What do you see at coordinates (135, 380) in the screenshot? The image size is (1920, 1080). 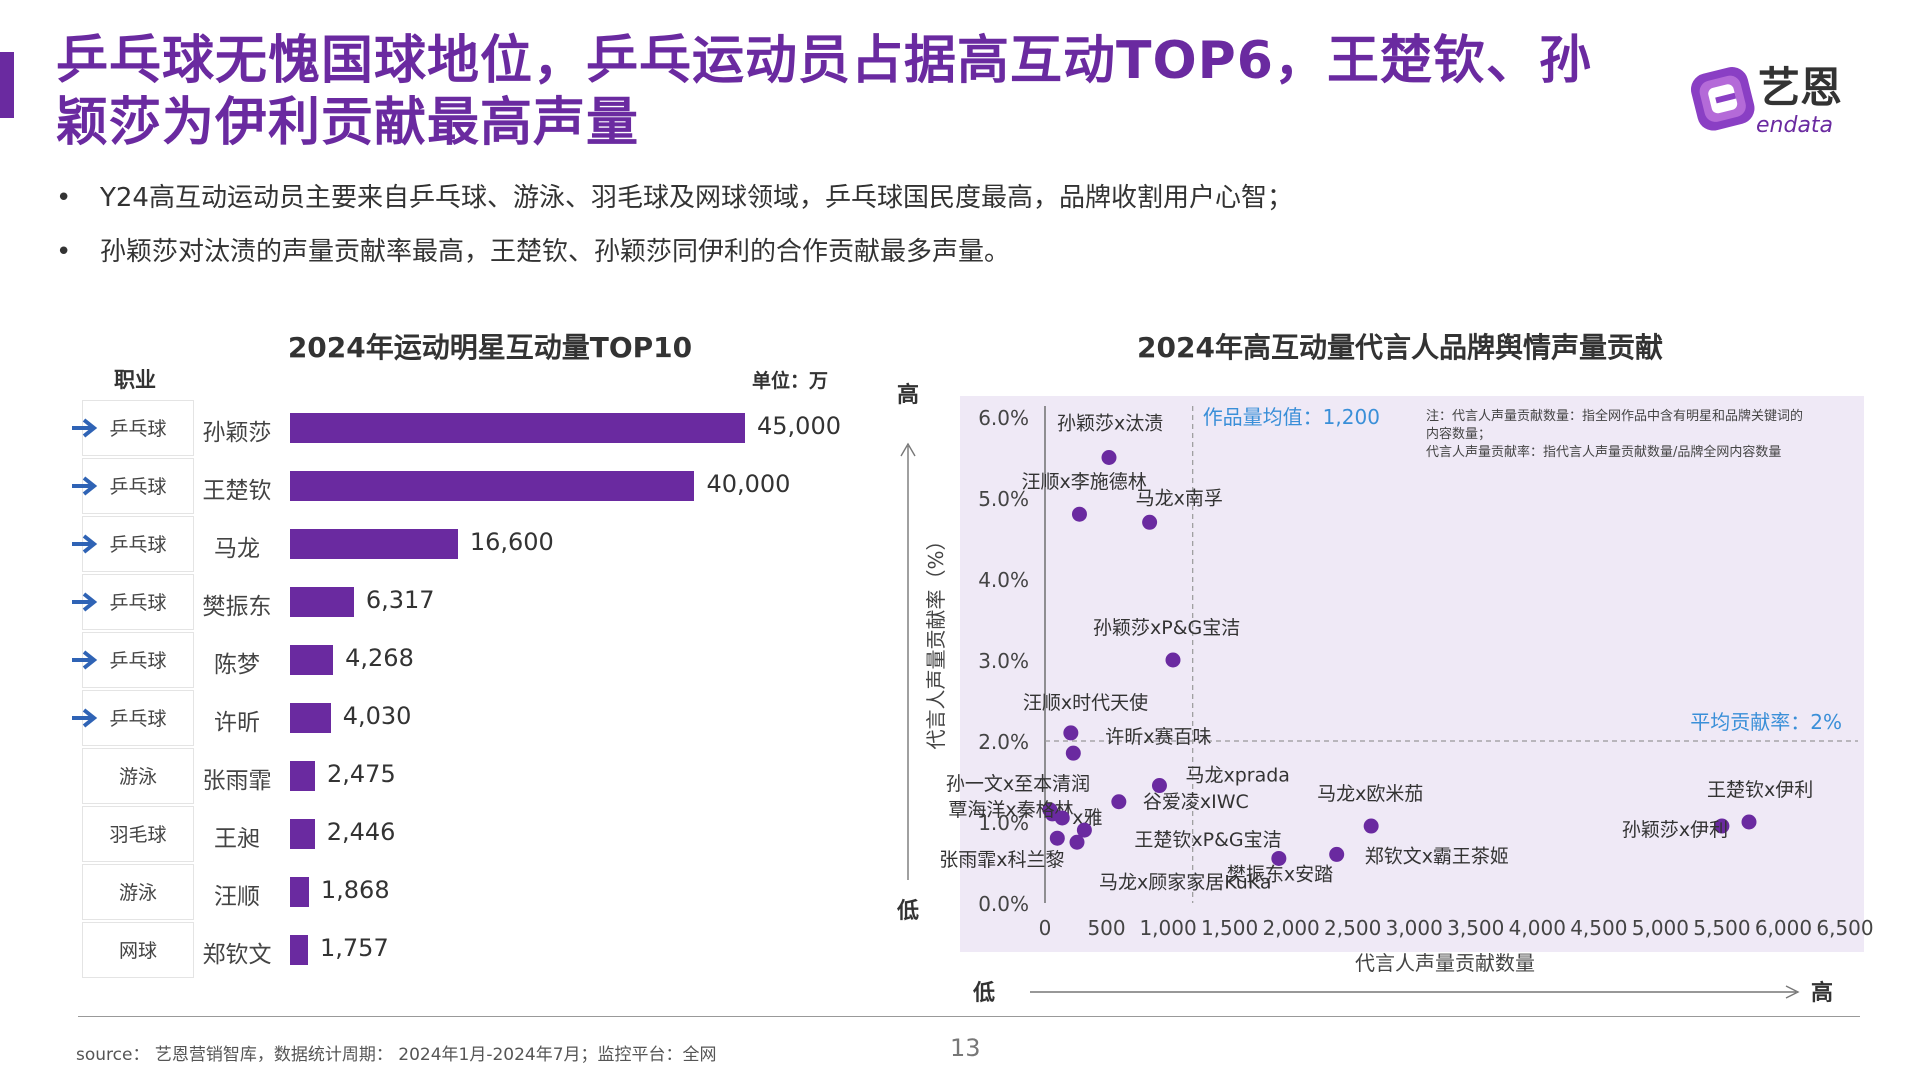 I see `occupation-column-header: 职业` at bounding box center [135, 380].